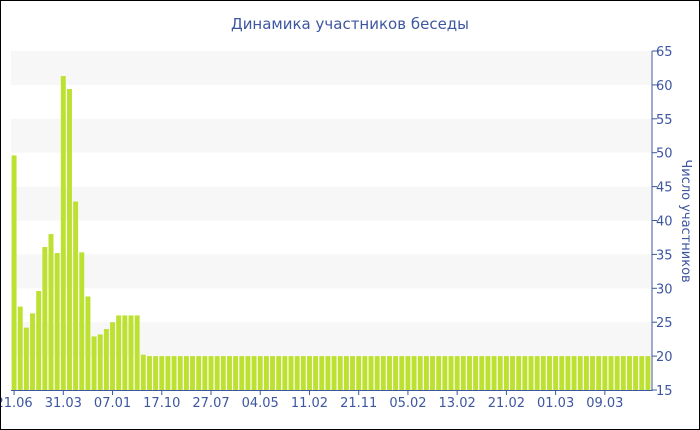 Image resolution: width=700 pixels, height=430 pixels. I want to click on y-tick-label: 55, so click(664, 120).